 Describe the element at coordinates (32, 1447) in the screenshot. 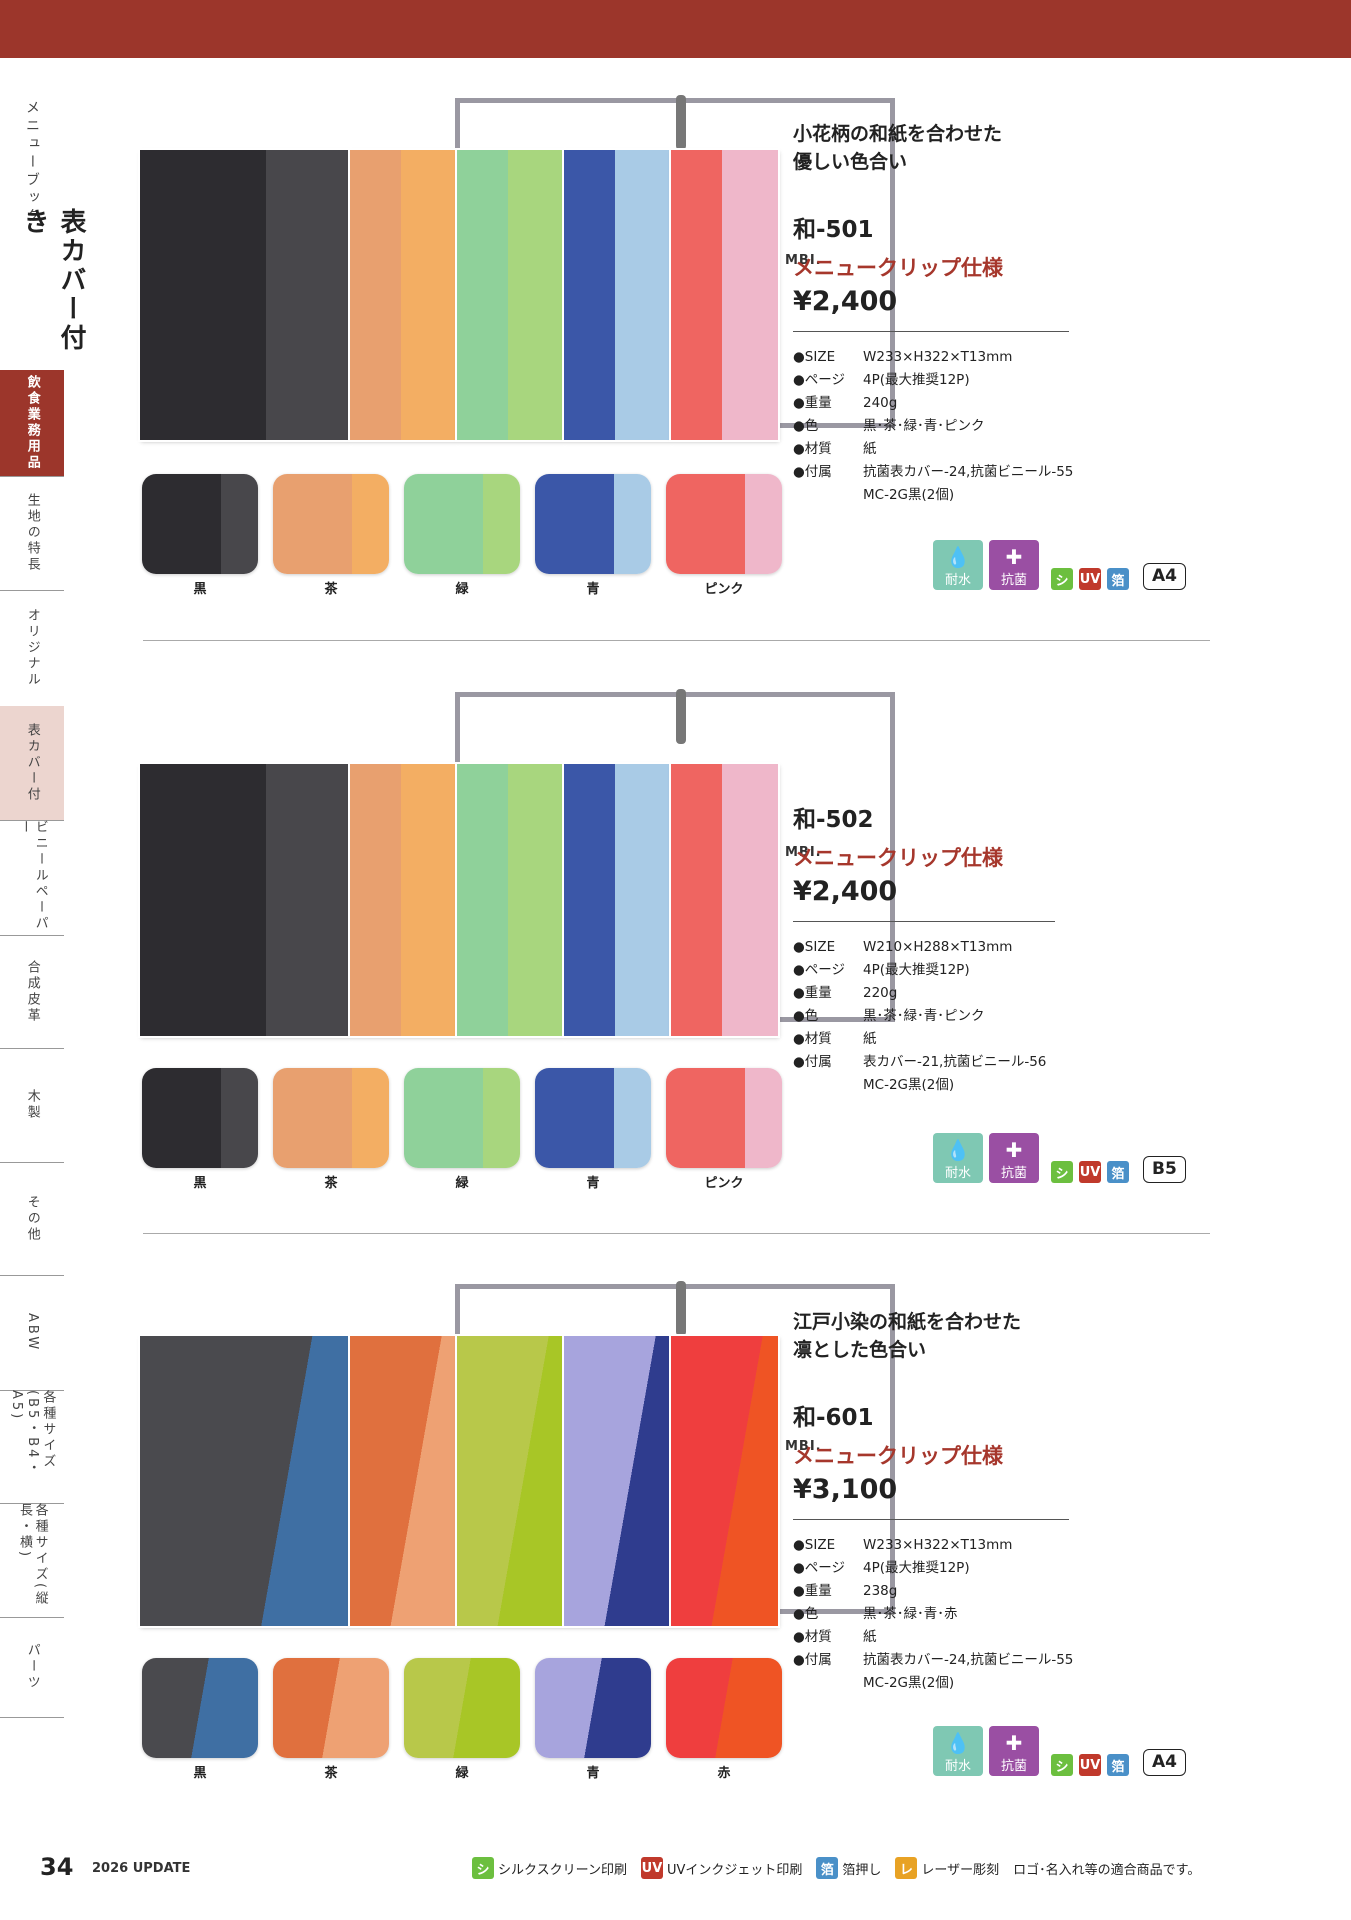

I see `sidebar-tab-9: 各種サイズ(B5・B4・A5)` at that location.